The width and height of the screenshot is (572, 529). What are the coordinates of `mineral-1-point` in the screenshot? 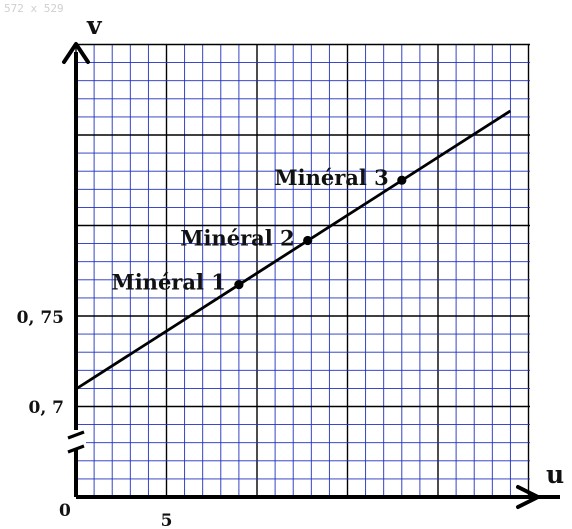 It's located at (239, 285).